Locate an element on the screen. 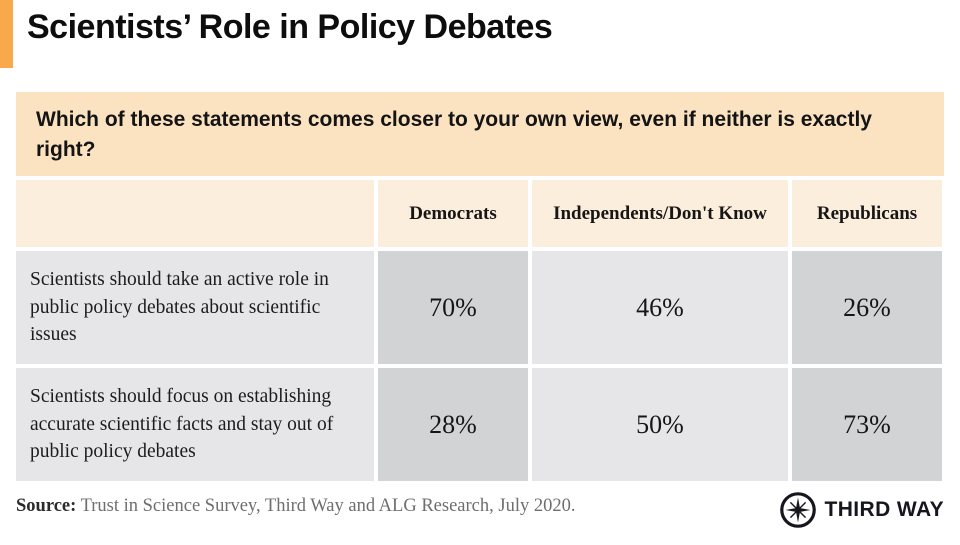 The image size is (960, 545). value-stay-out-republicans: 73% is located at coordinates (867, 424).